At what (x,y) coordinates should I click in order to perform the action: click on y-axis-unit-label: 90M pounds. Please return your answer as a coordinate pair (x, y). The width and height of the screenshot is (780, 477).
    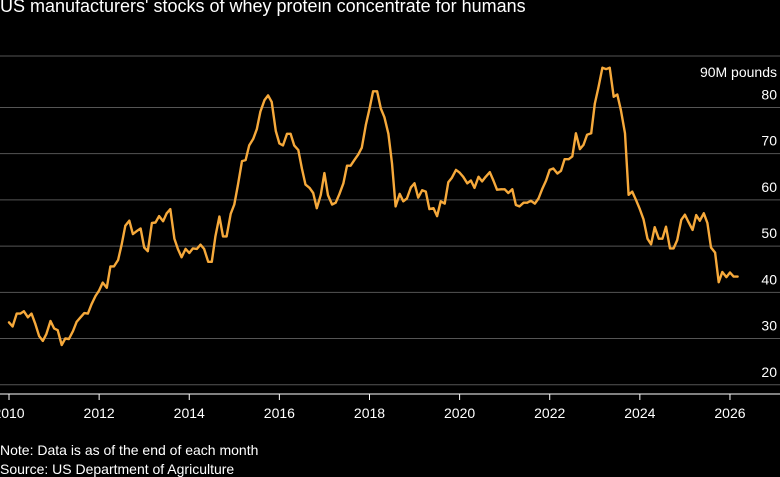
    Looking at the image, I should click on (738, 72).